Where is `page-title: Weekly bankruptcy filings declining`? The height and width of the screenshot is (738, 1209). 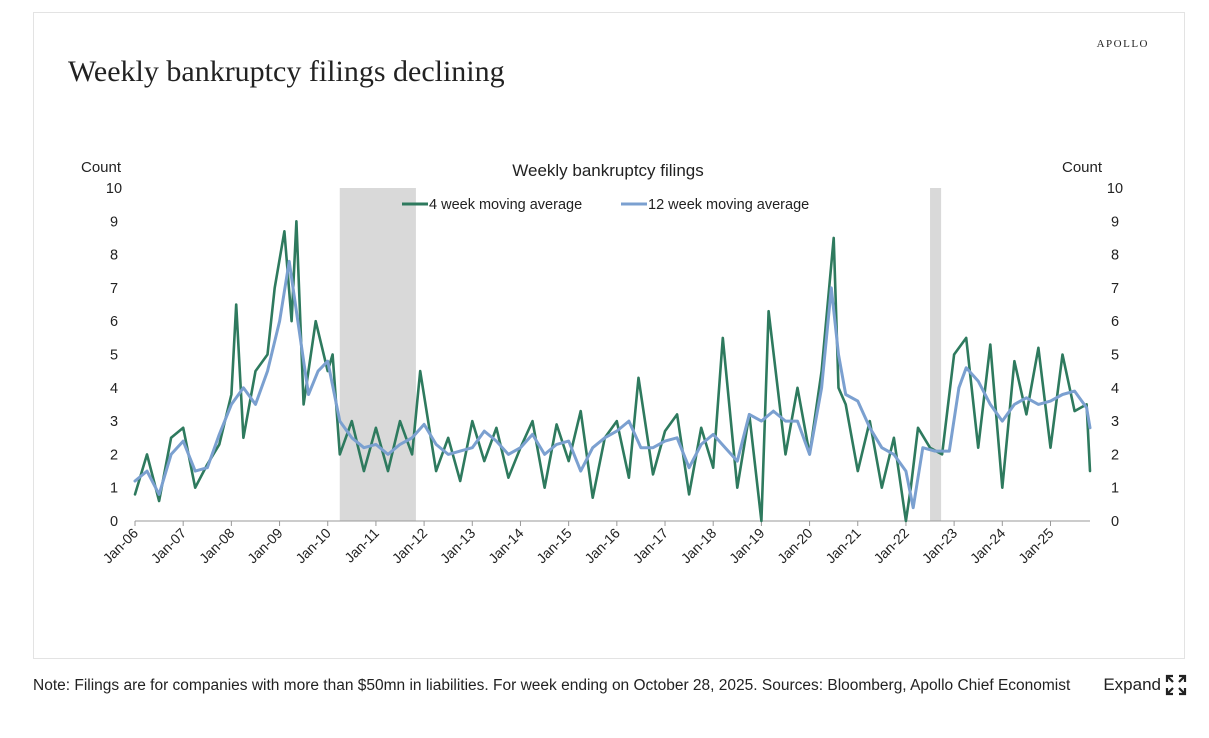
page-title: Weekly bankruptcy filings declining is located at coordinates (286, 71).